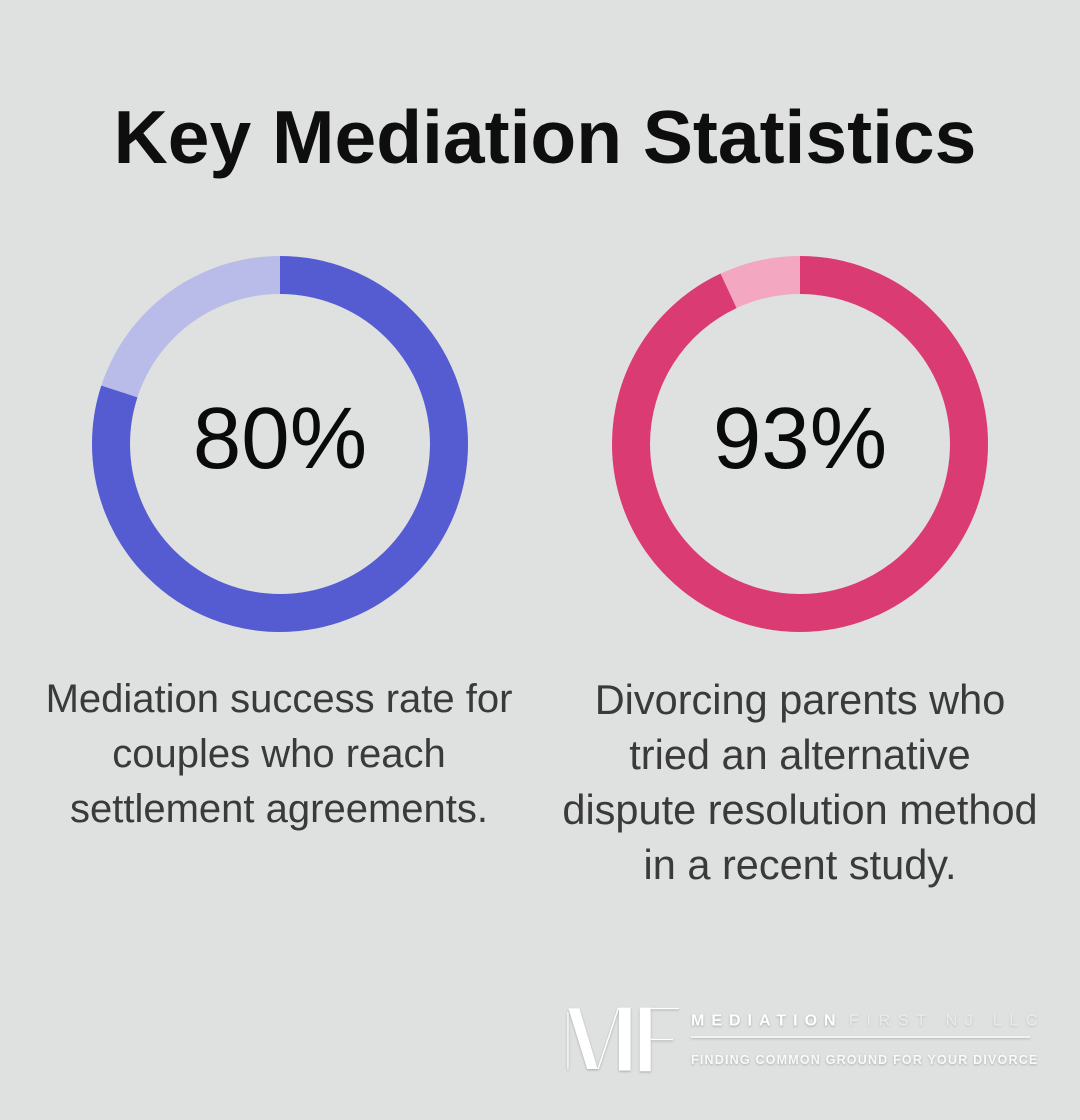 The height and width of the screenshot is (1120, 1080). I want to click on svg-text: MEDIATION, so click(767, 1021).